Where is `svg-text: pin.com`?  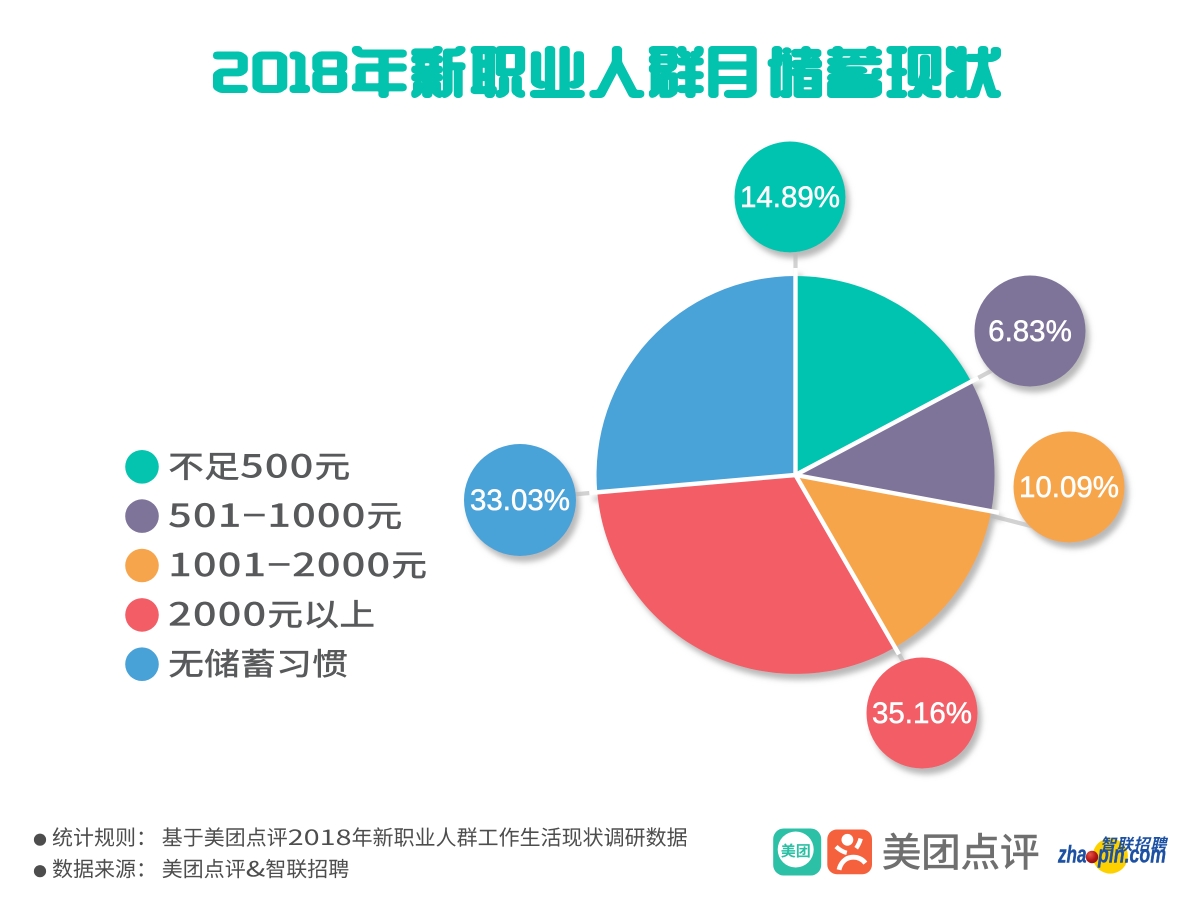
svg-text: pin.com is located at coordinates (1131, 855).